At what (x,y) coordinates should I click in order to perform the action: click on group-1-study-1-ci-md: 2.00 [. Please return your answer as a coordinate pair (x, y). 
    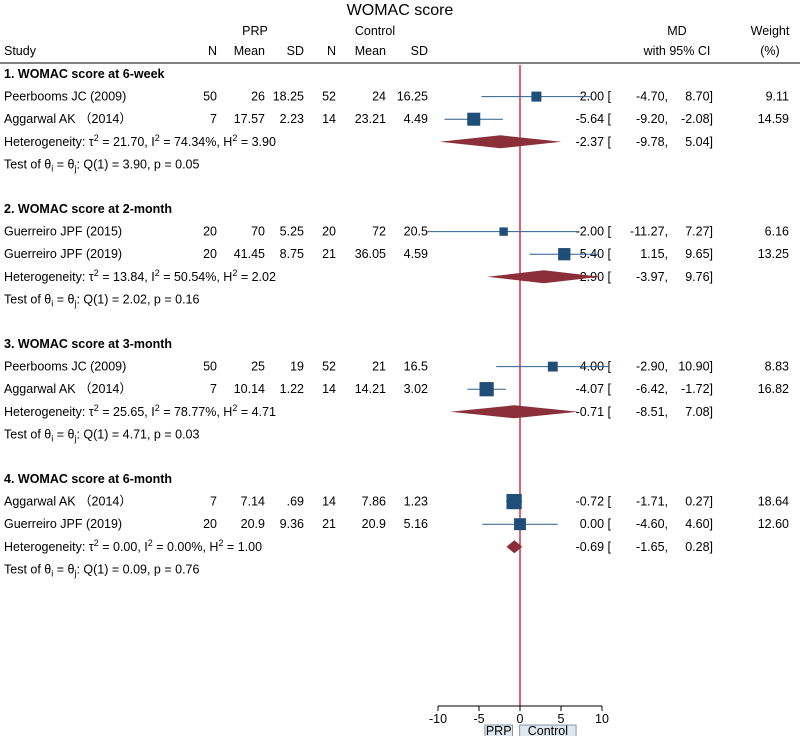
    Looking at the image, I should click on (596, 97).